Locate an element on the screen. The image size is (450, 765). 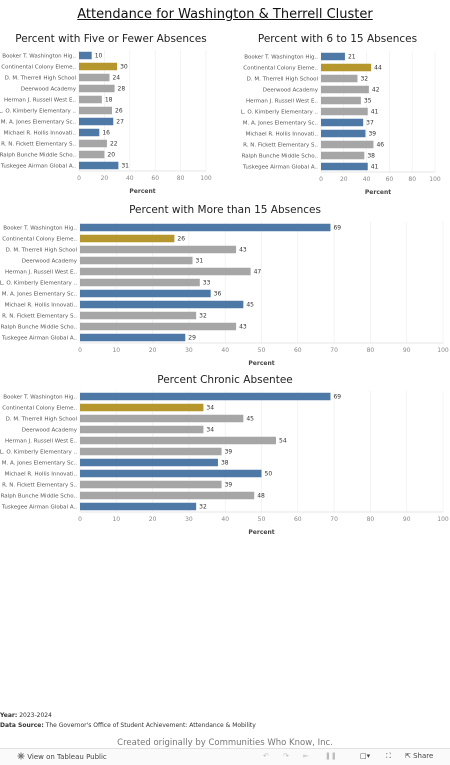
tick-label: 10 is located at coordinates (116, 350).